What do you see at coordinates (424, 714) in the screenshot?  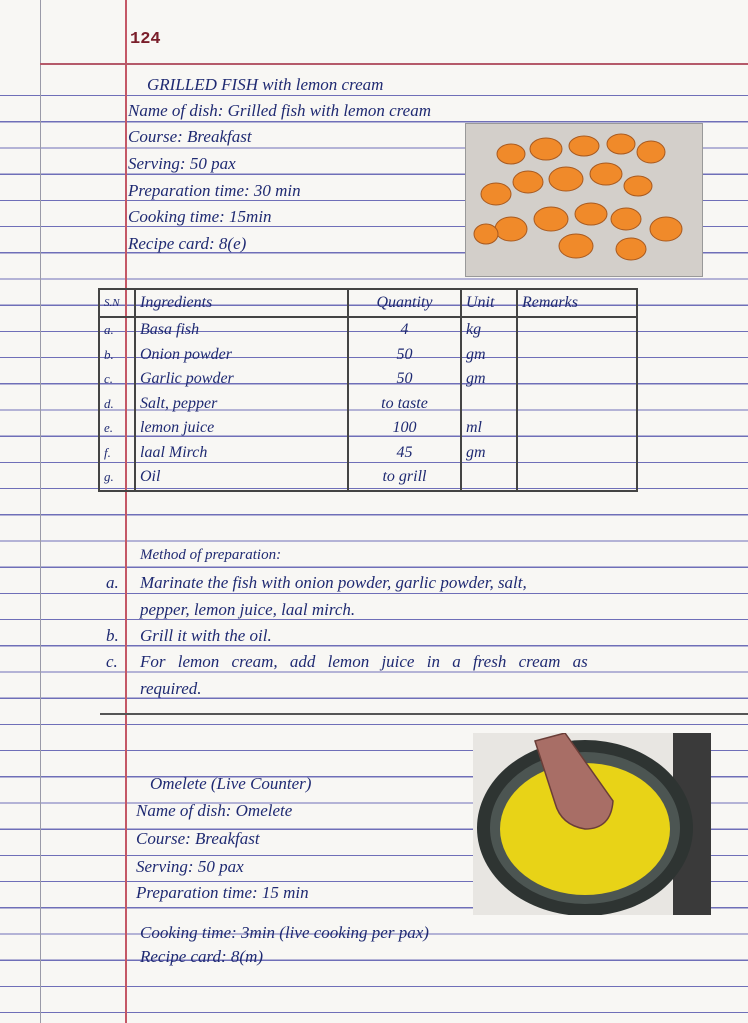 I see `section-divider` at bounding box center [424, 714].